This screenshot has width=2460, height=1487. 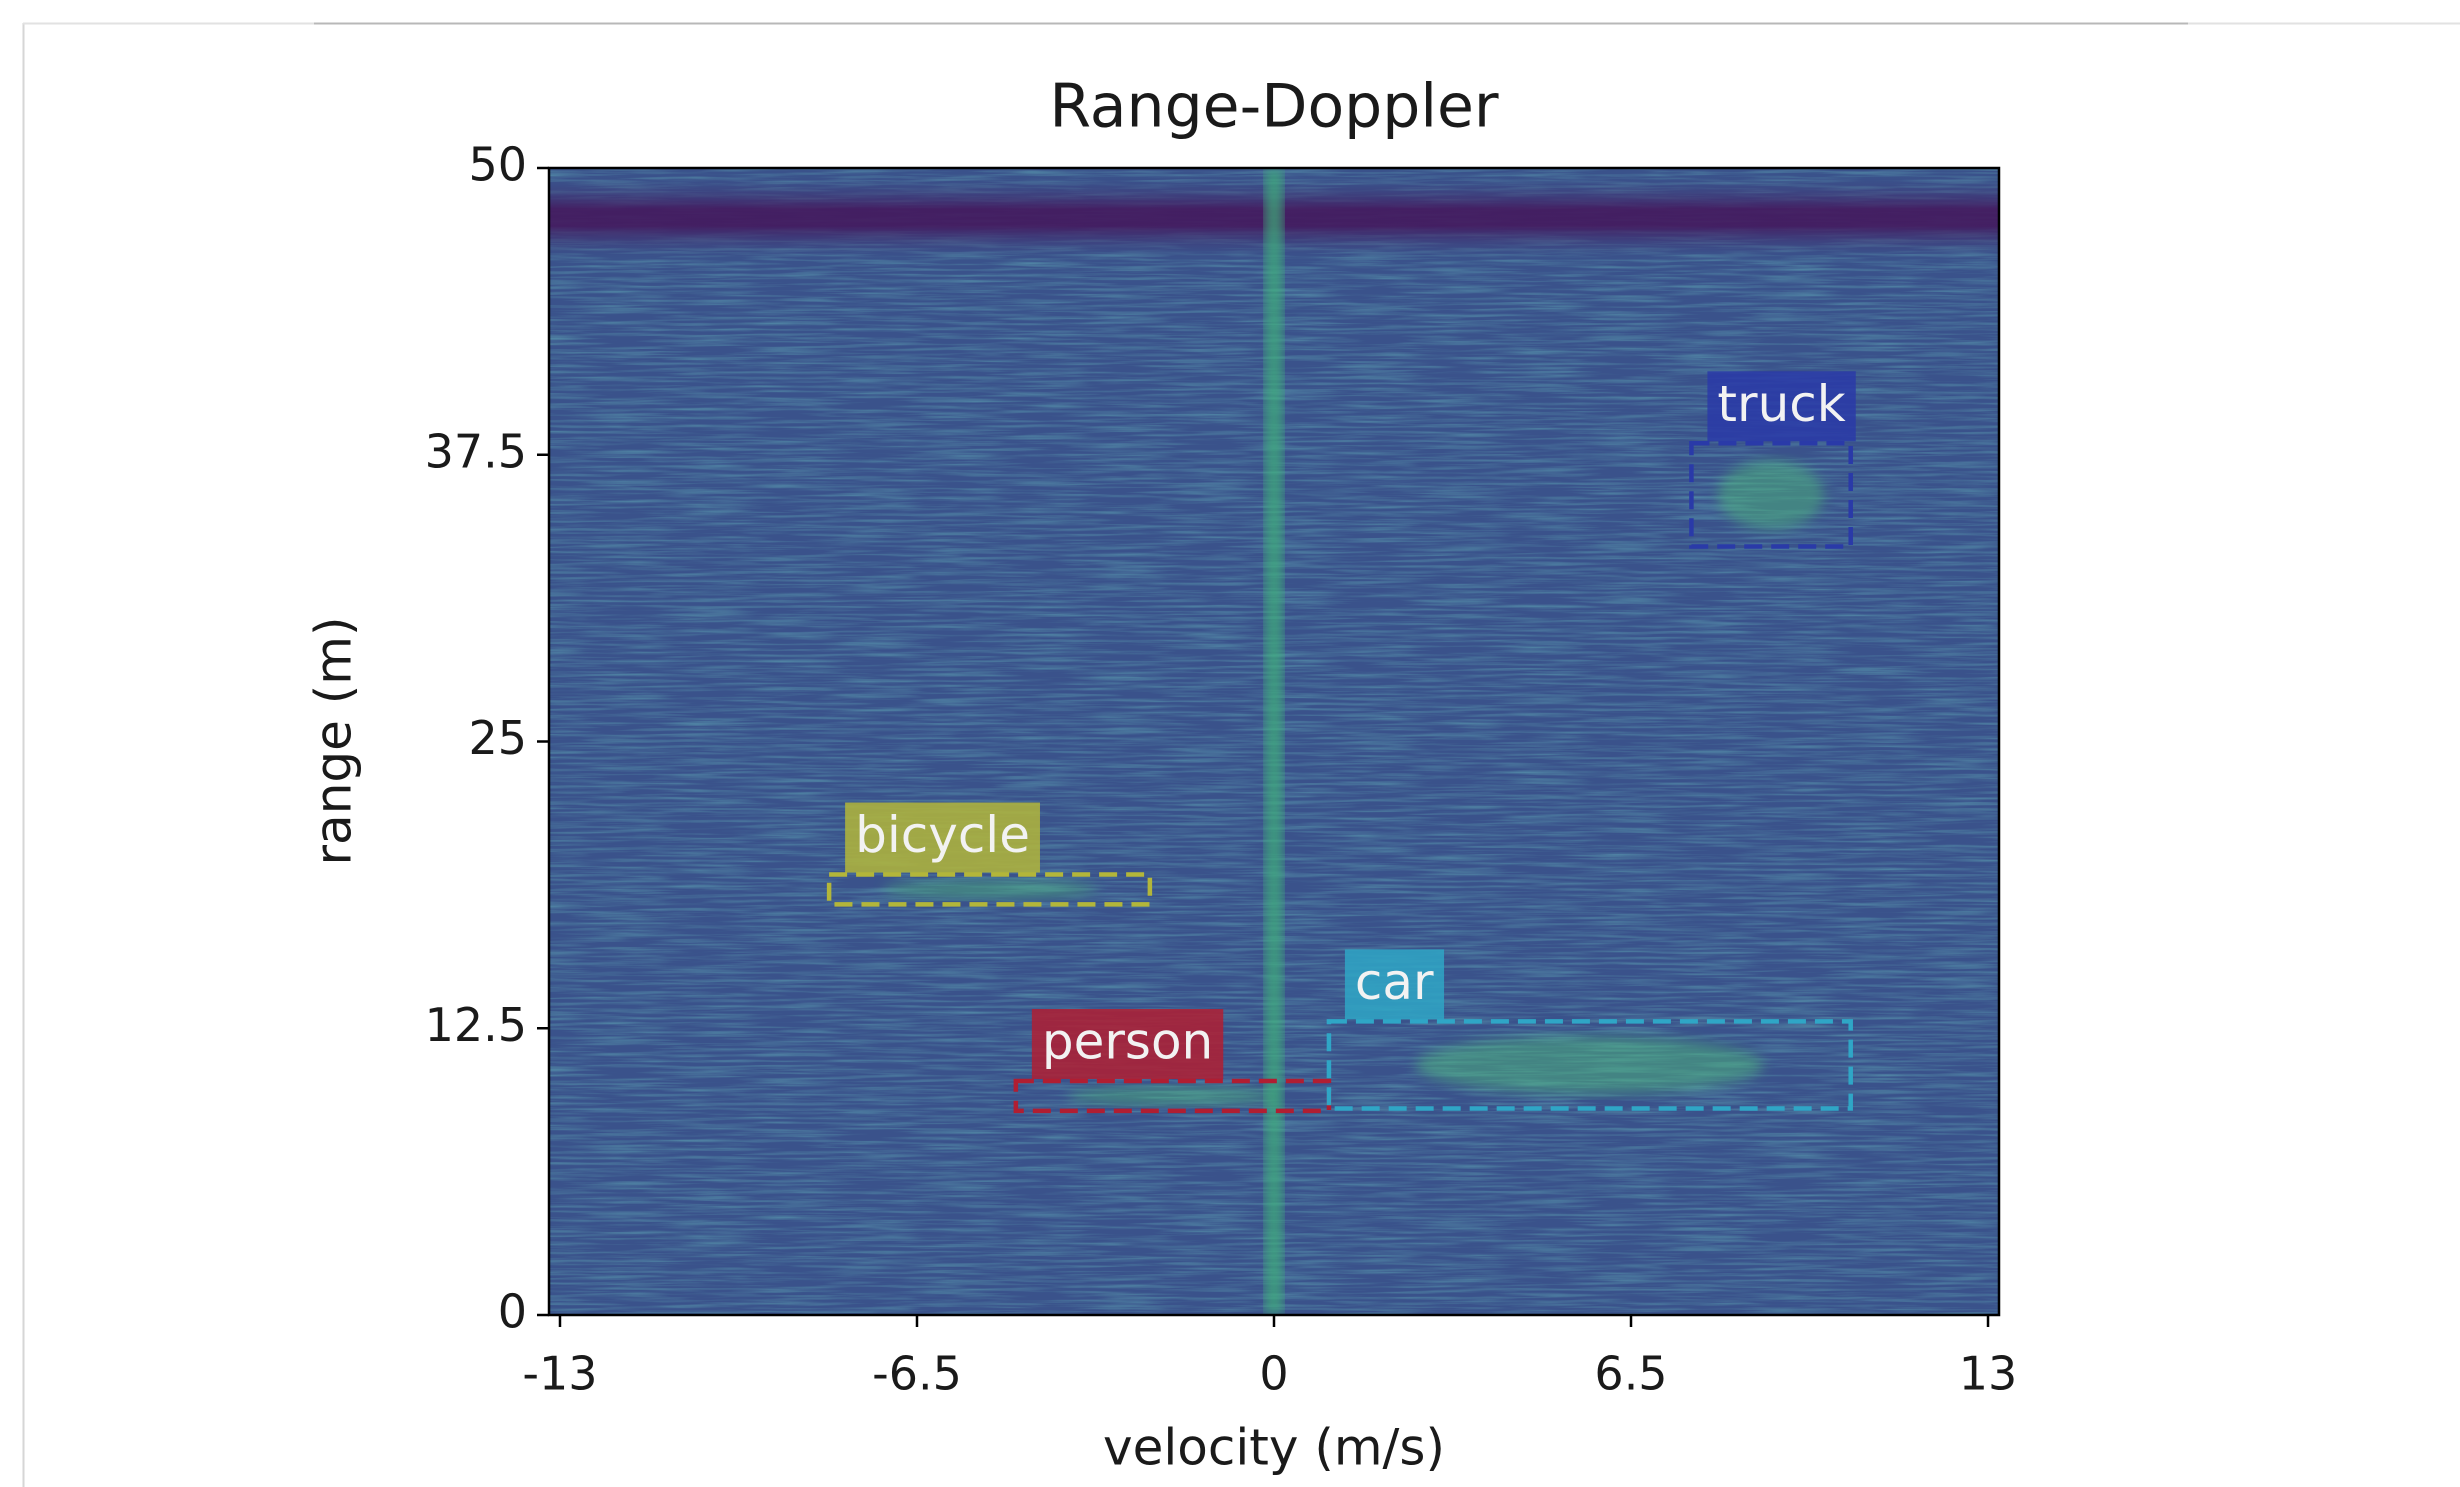 What do you see at coordinates (942, 835) in the screenshot?
I see `box-label-text: bicycle` at bounding box center [942, 835].